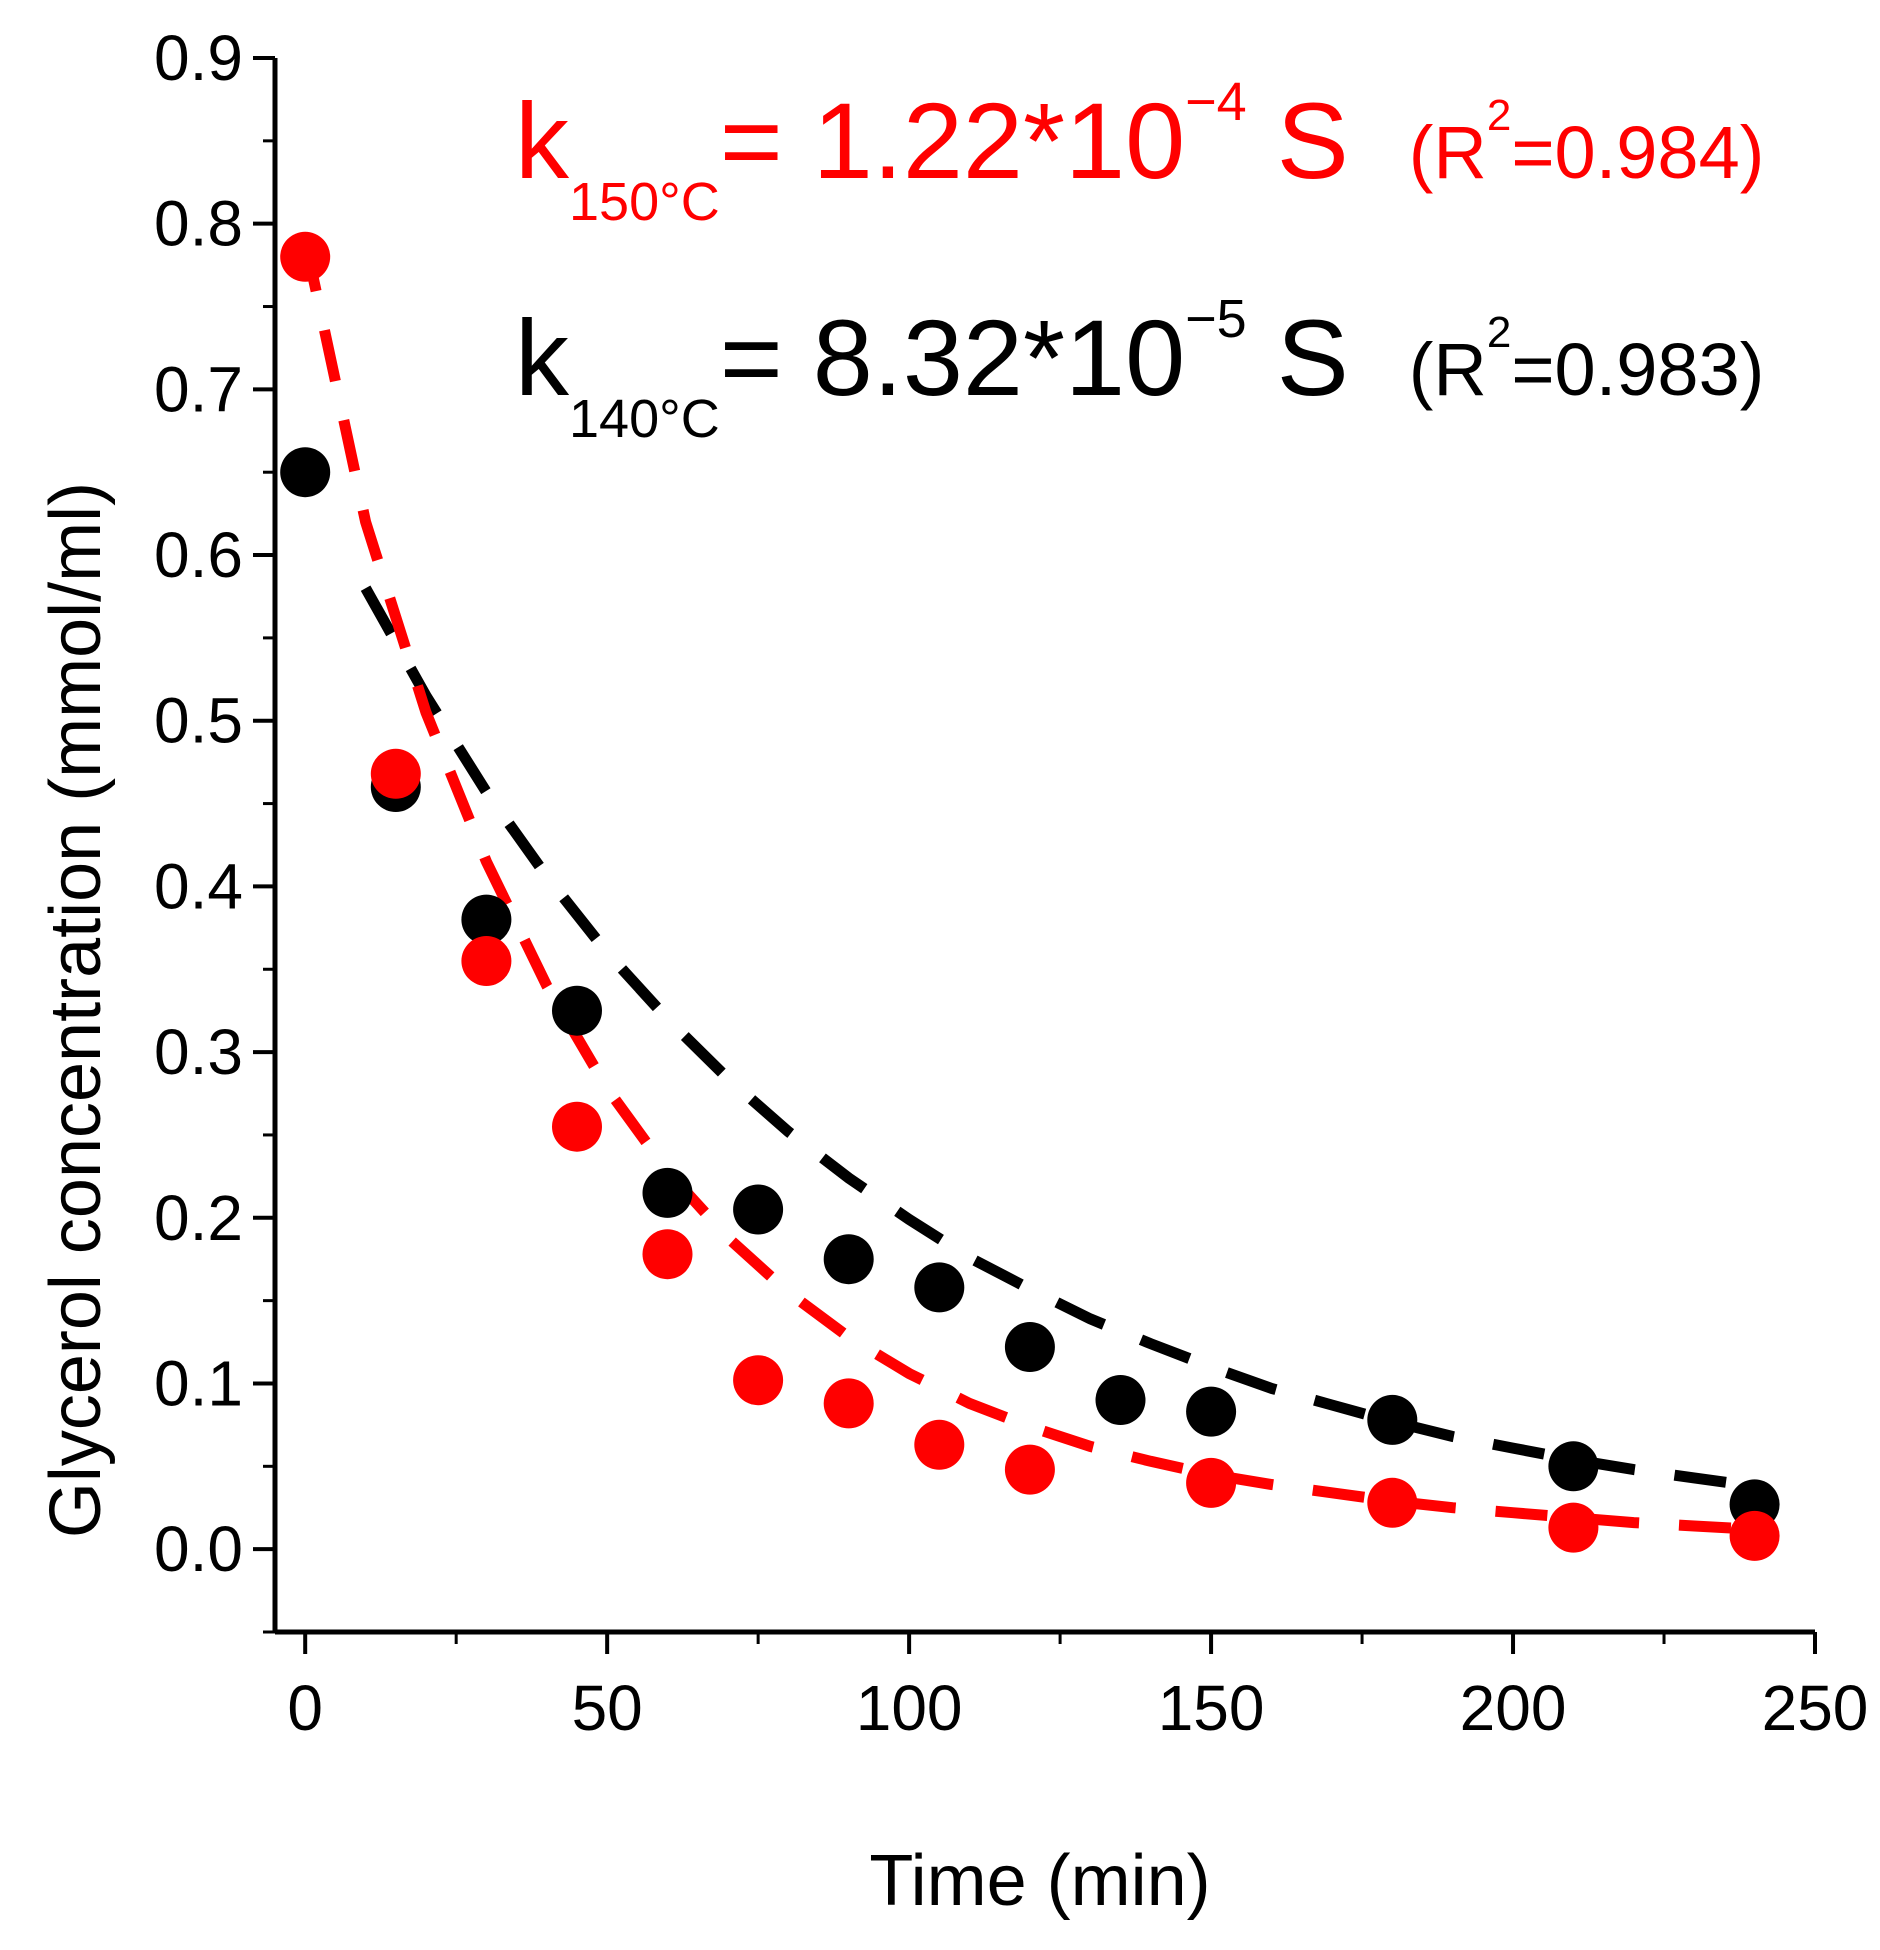 The height and width of the screenshot is (1950, 1880). What do you see at coordinates (198, 58) in the screenshot?
I see `y-tick-label: 0.9` at bounding box center [198, 58].